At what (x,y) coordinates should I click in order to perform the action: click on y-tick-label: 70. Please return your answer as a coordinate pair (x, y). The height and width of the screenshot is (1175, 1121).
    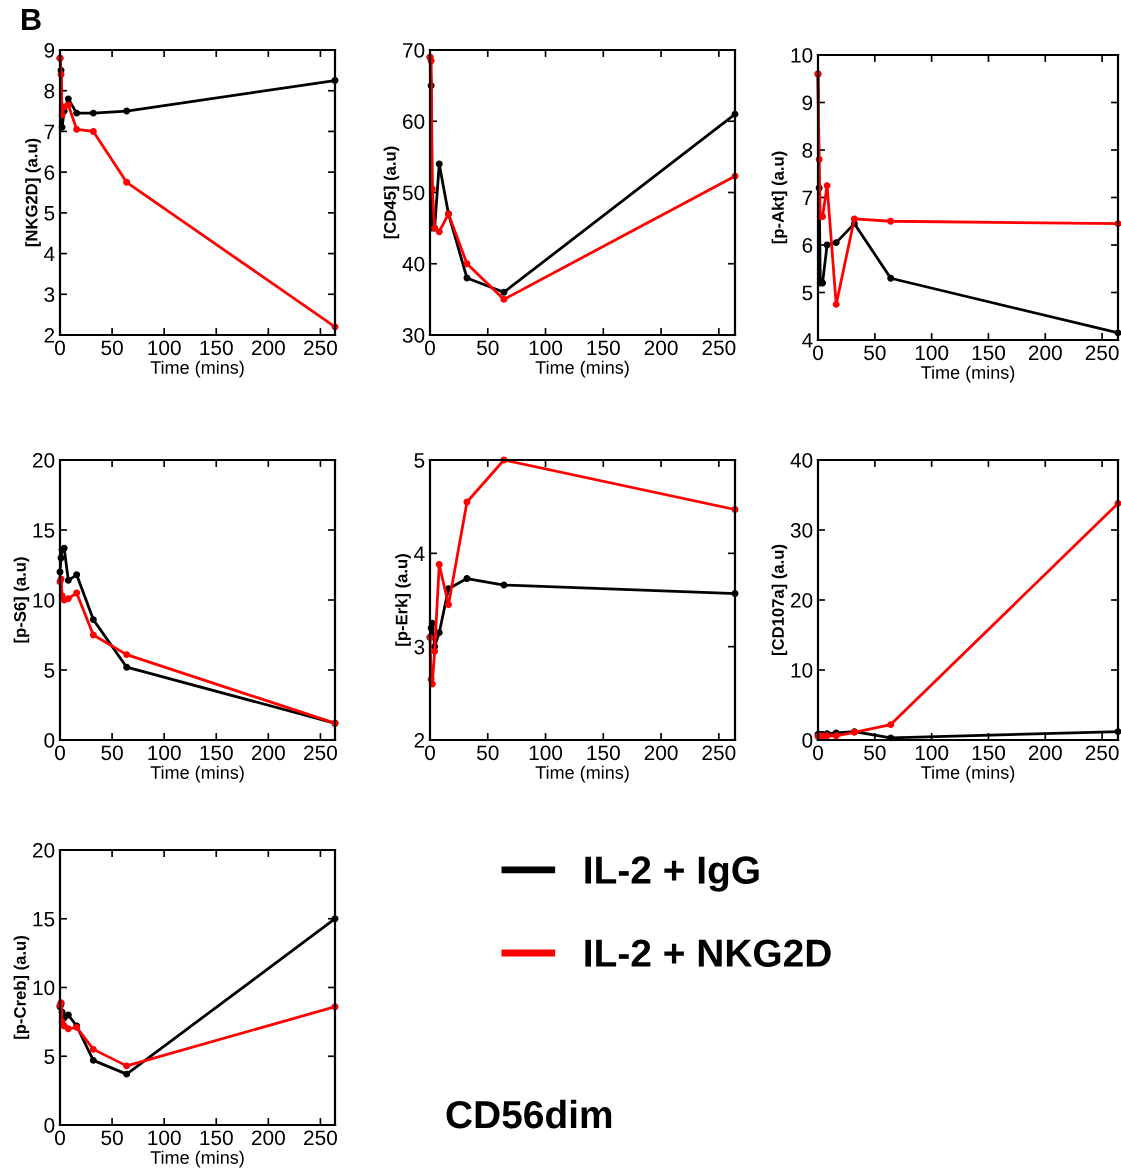
    Looking at the image, I should click on (414, 50).